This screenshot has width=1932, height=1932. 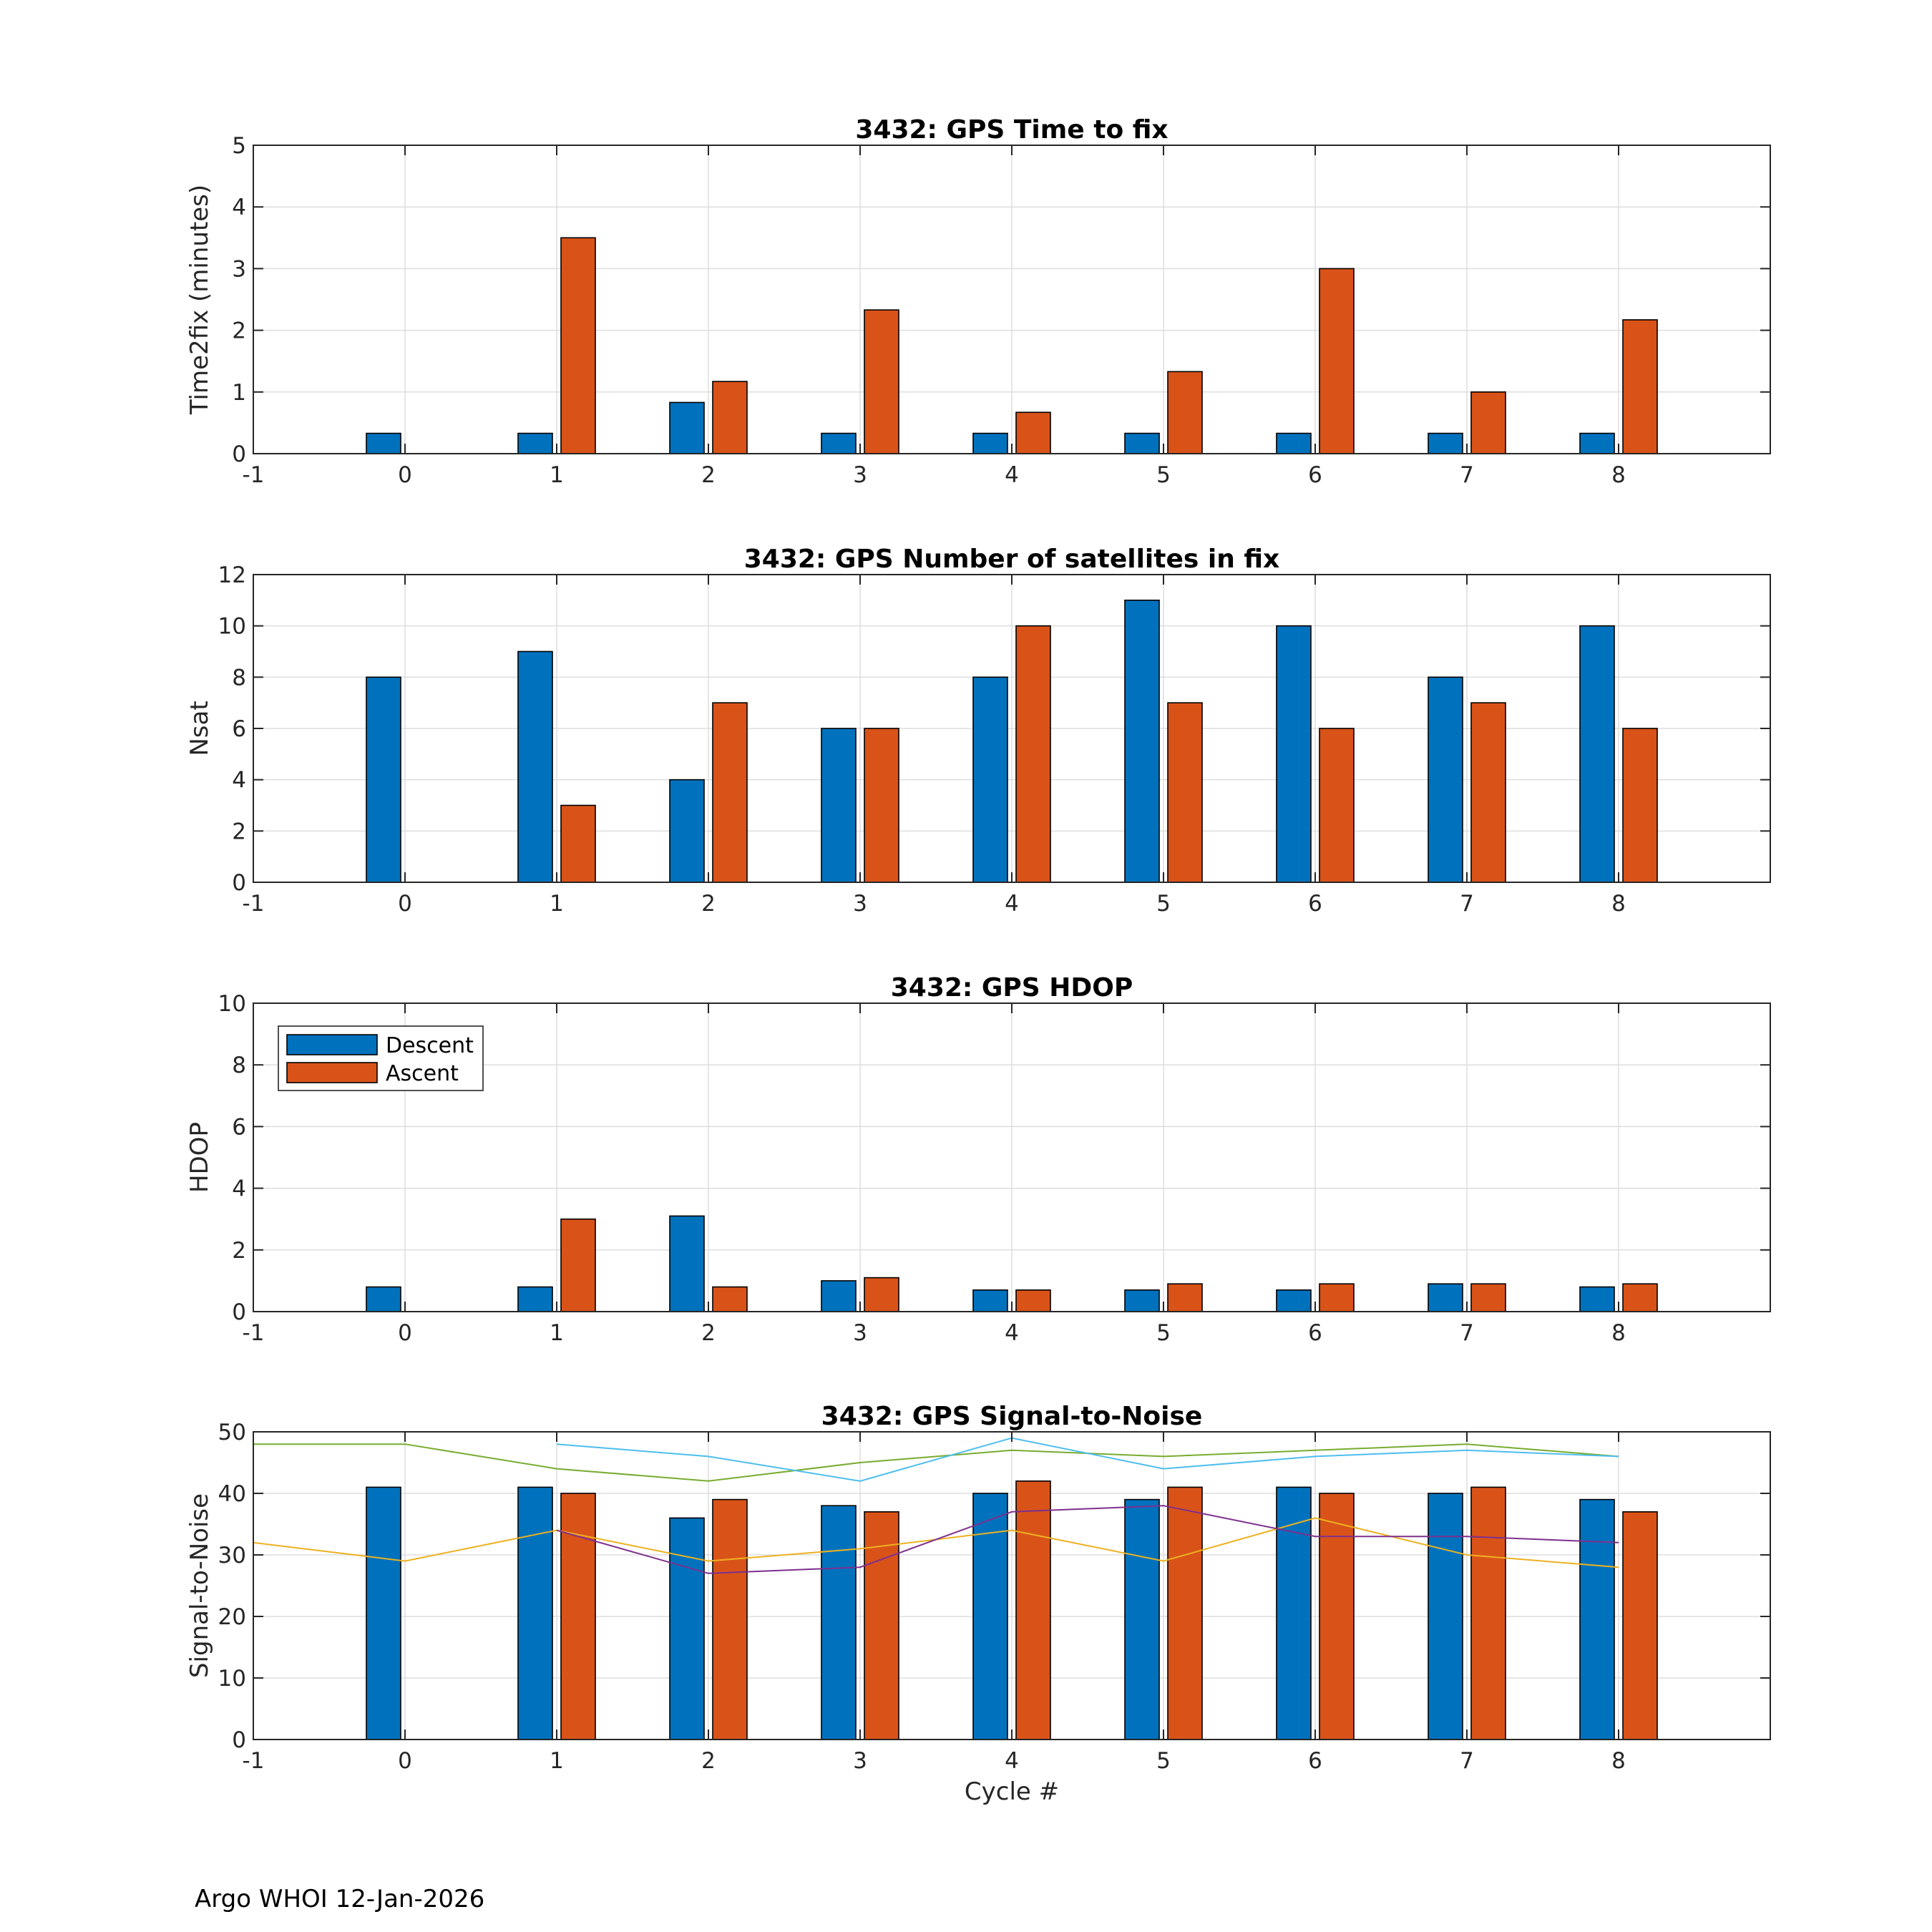 I want to click on chart-title: 3432: GPS Time to fix, so click(x=1011, y=130).